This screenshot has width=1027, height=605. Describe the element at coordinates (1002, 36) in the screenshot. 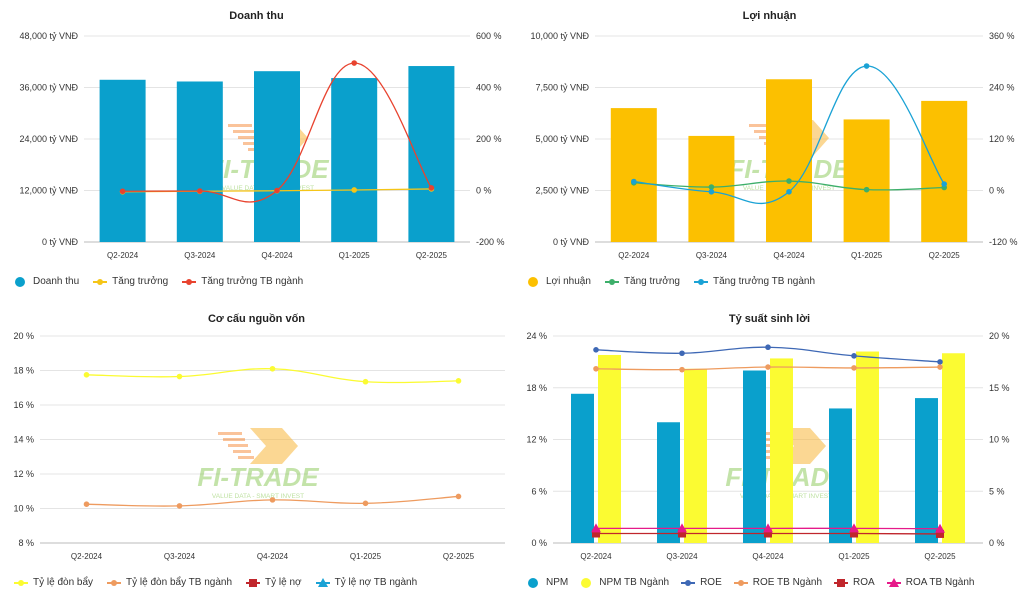

I see `y2-tick-label: 360 %` at that location.